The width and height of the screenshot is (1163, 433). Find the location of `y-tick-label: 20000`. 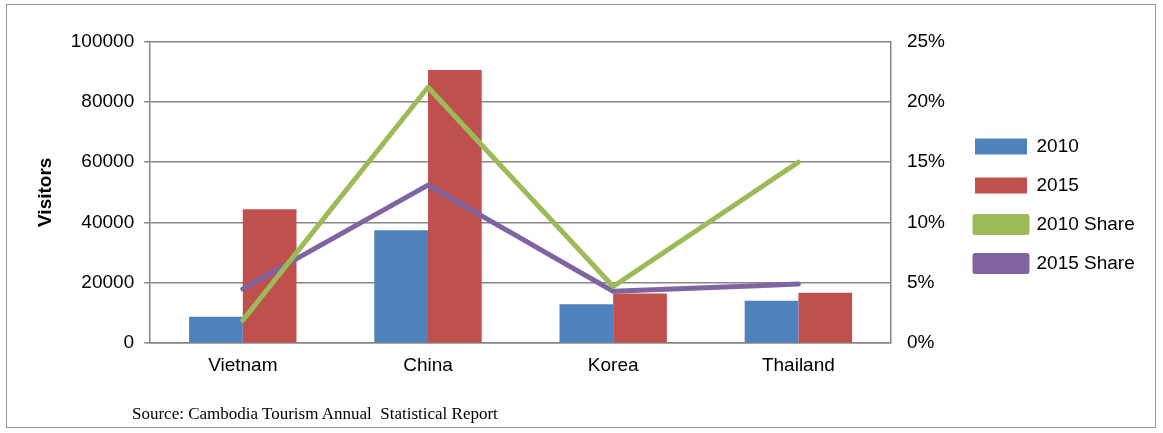

y-tick-label: 20000 is located at coordinates (108, 282).